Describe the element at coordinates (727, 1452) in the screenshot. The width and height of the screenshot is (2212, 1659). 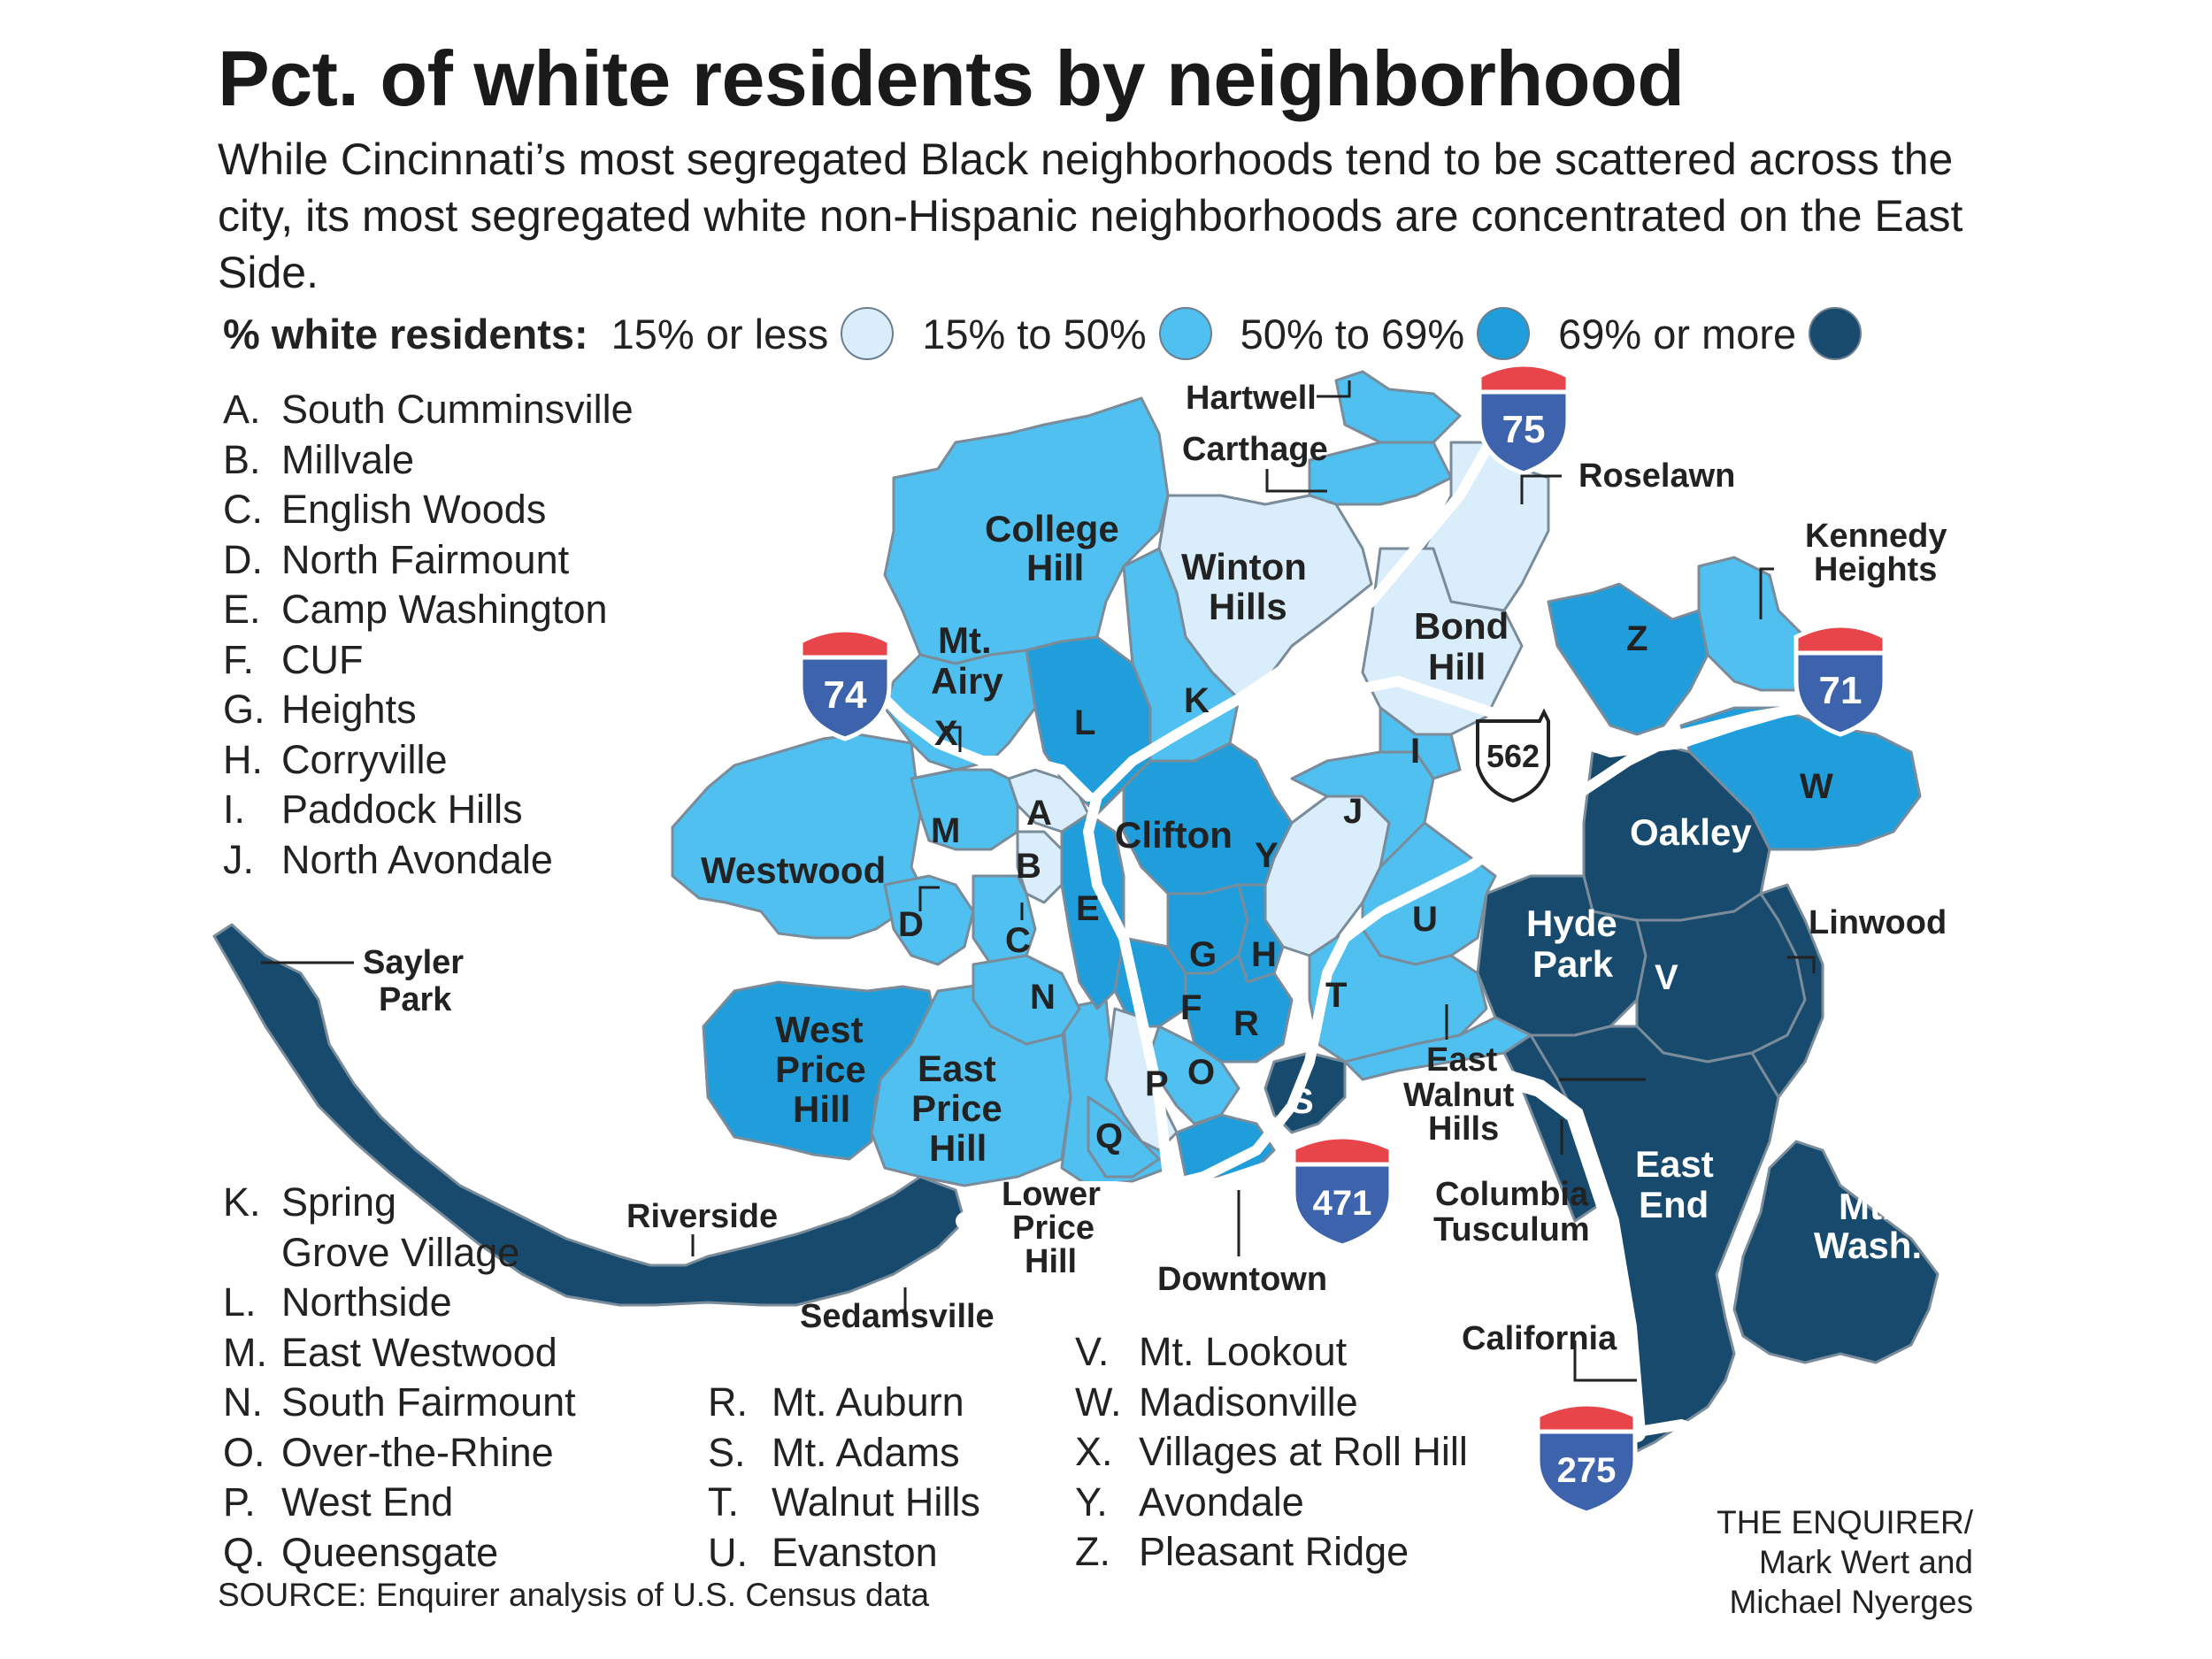
I see `key-letter: S.` at that location.